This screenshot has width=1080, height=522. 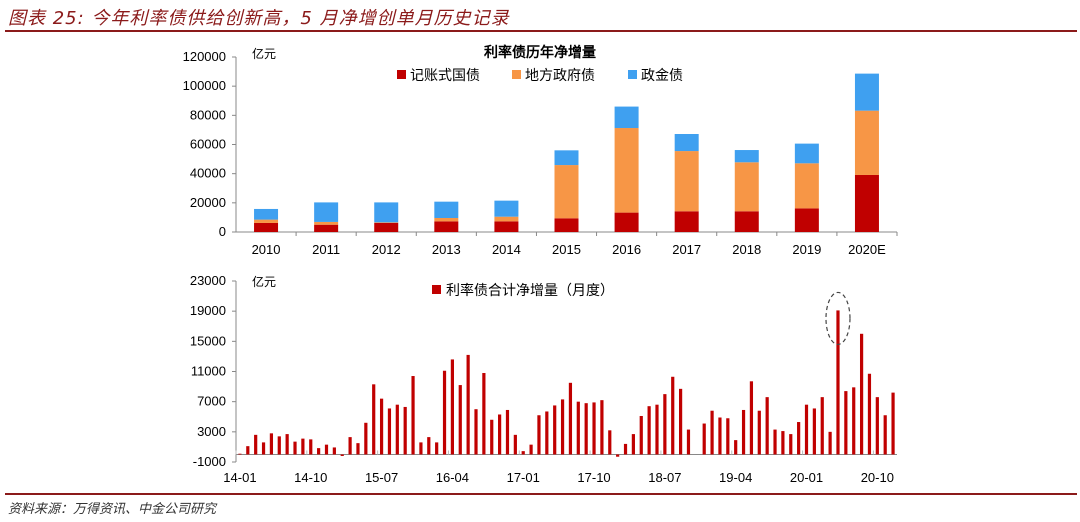 I want to click on y-tick-label: -1000, so click(x=209, y=461).